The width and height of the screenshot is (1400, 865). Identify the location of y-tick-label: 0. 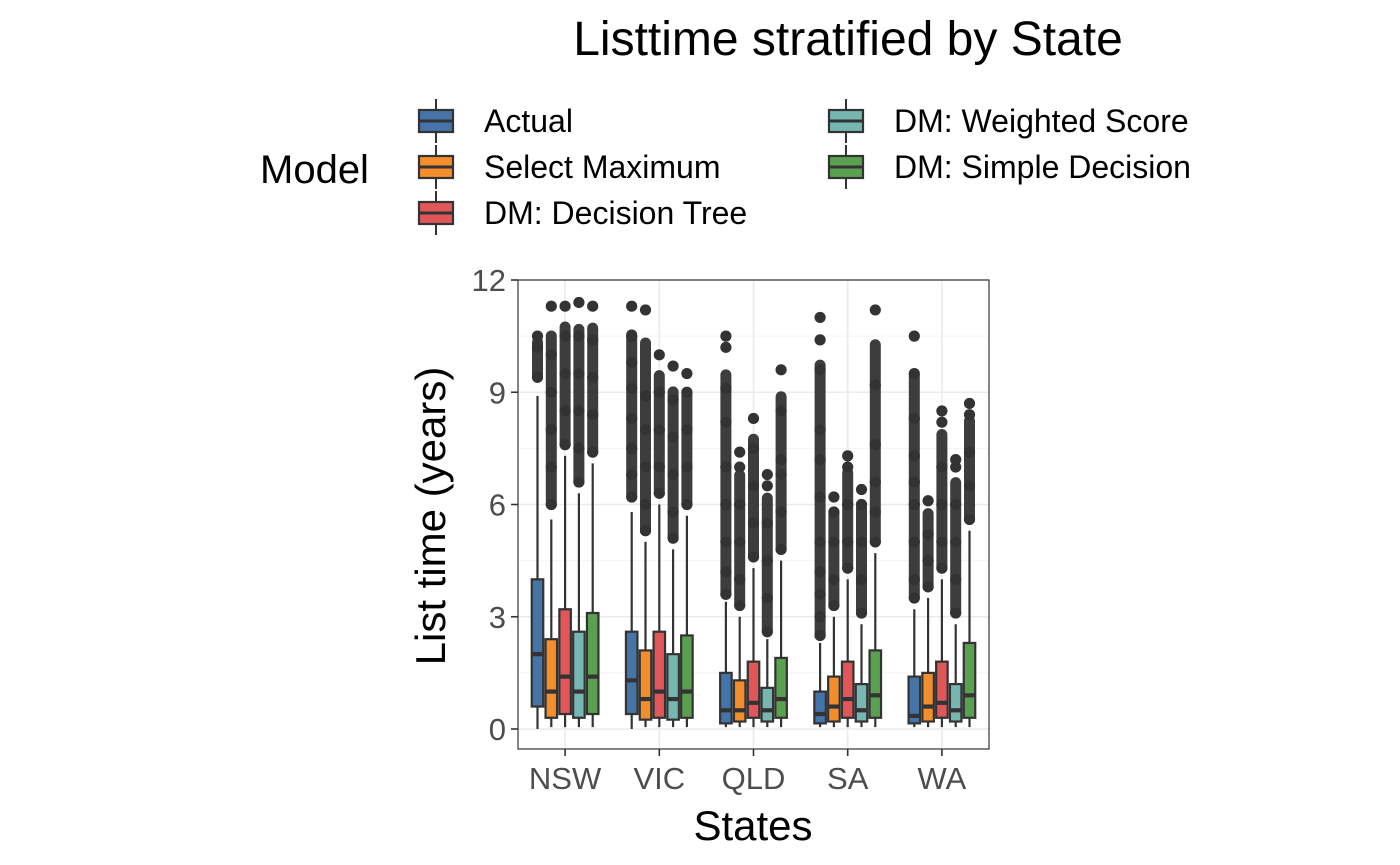
(497, 729).